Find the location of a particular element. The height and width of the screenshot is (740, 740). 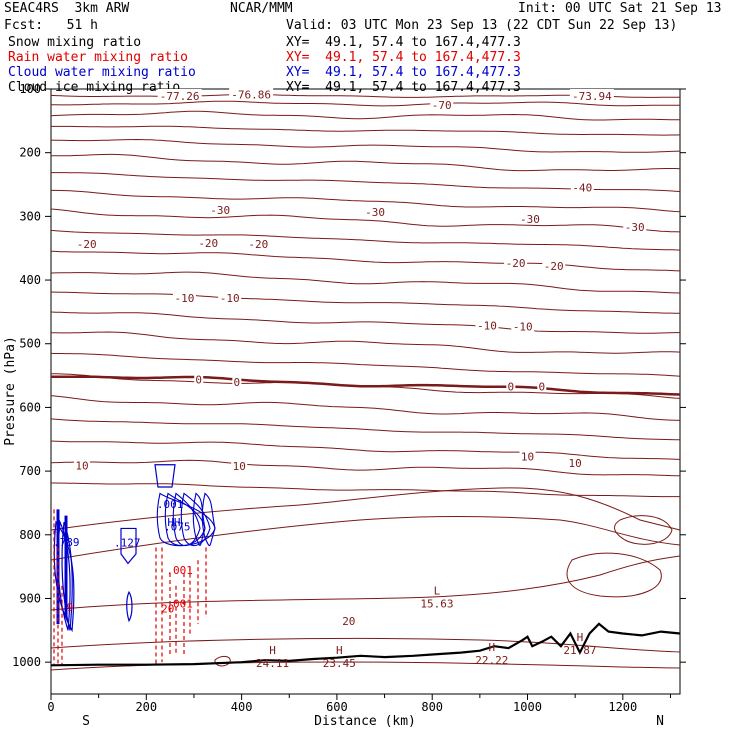

cloud-water-label: .001 is located at coordinates (170, 504).